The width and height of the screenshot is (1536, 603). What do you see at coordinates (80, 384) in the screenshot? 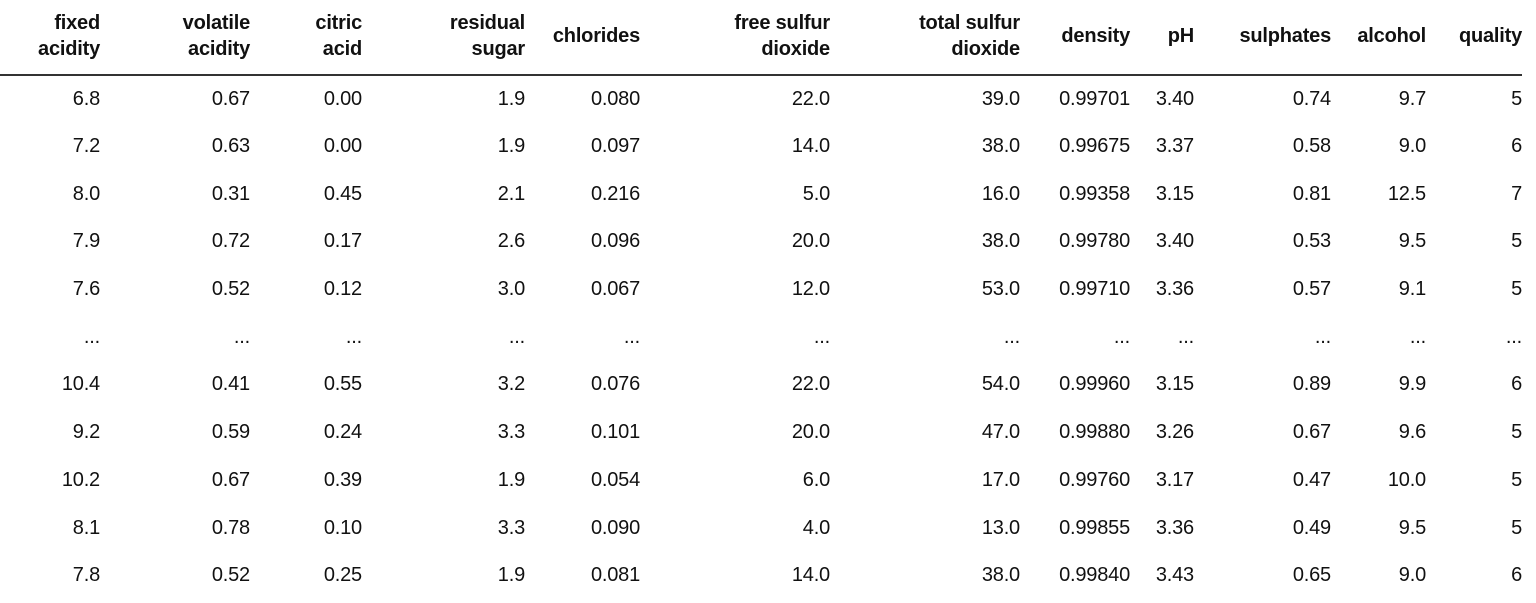
I see `table-cell: 10.4` at bounding box center [80, 384].